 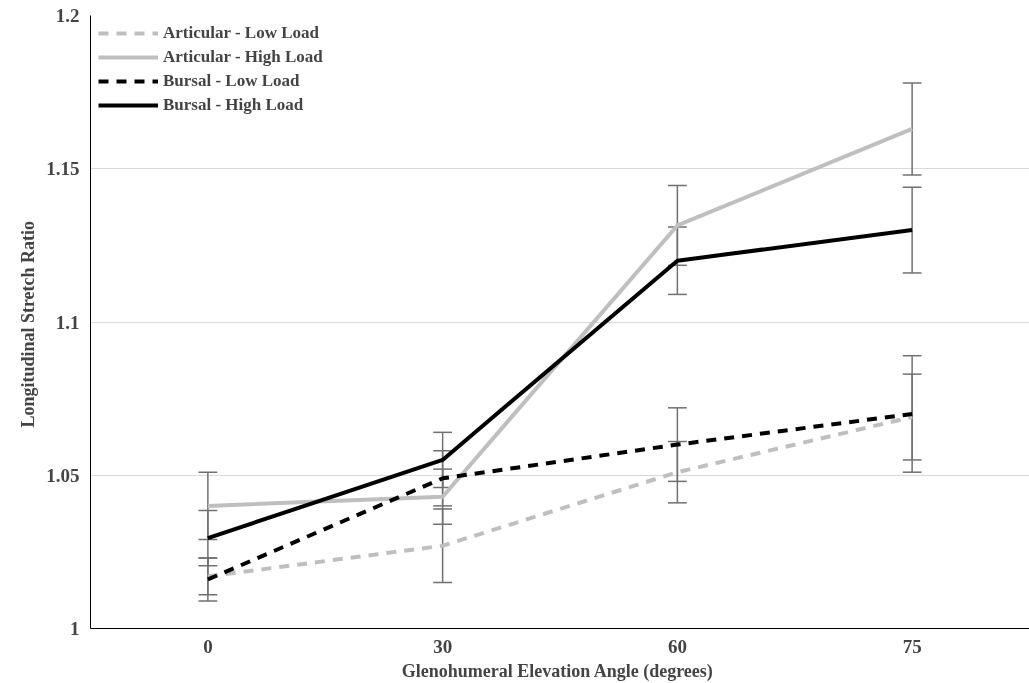 What do you see at coordinates (28, 324) in the screenshot?
I see `y-axis-title: Longitudinal Stretch Ratio` at bounding box center [28, 324].